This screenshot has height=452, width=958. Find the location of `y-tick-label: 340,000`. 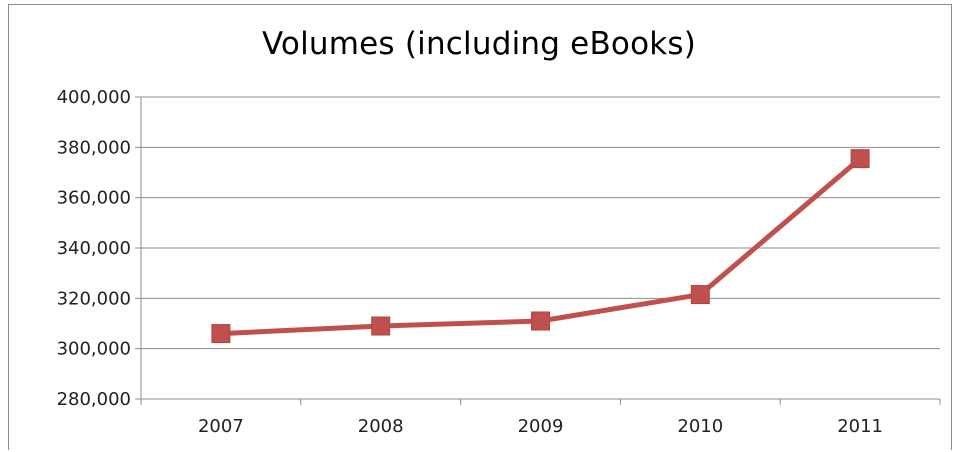

y-tick-label: 340,000 is located at coordinates (94, 248).